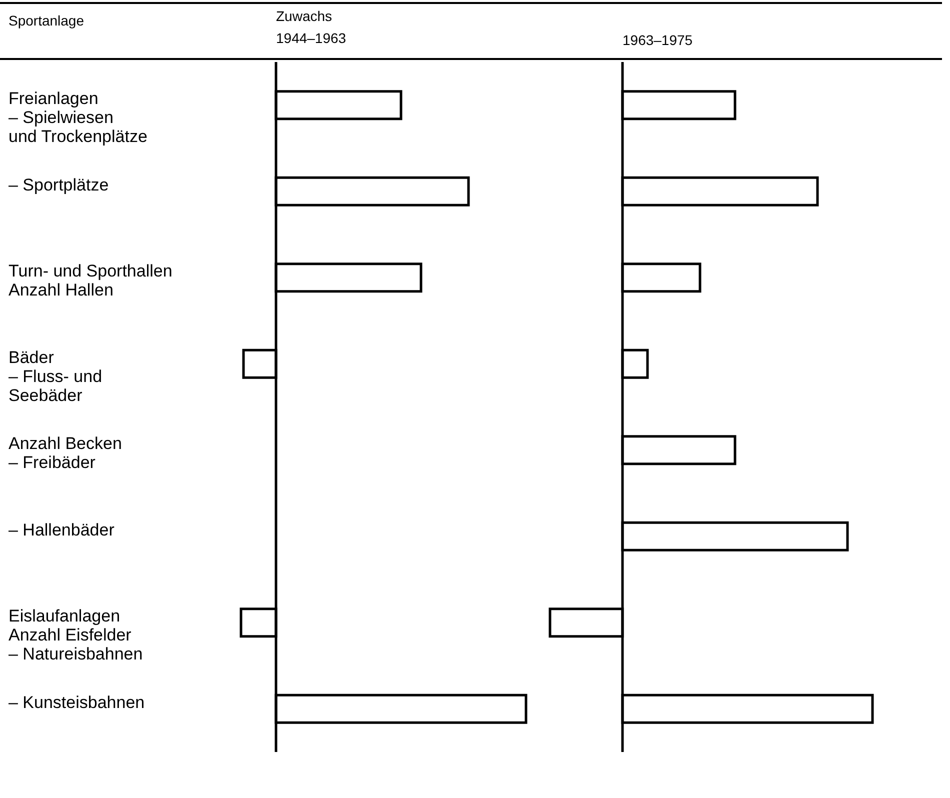 This screenshot has height=798, width=950. What do you see at coordinates (61, 530) in the screenshot?
I see `y-tick-label: – Hallenbäder` at bounding box center [61, 530].